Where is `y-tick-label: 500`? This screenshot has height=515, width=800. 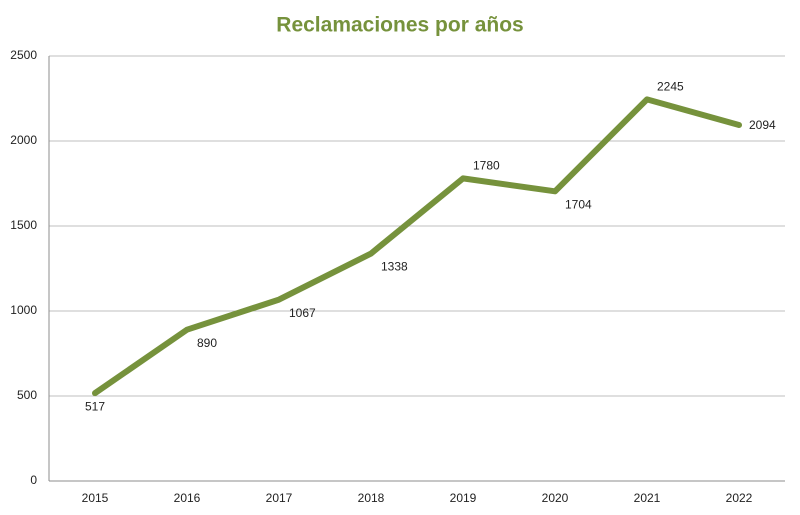
y-tick-label: 500 is located at coordinates (27, 395).